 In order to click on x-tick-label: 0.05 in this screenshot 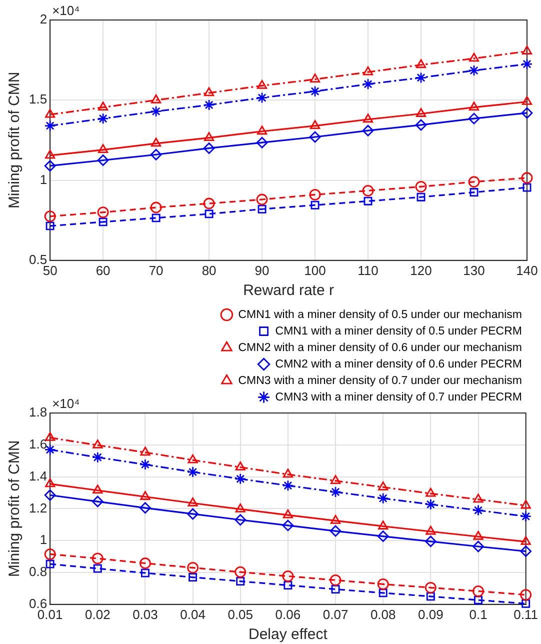, I will do `click(241, 614)`.